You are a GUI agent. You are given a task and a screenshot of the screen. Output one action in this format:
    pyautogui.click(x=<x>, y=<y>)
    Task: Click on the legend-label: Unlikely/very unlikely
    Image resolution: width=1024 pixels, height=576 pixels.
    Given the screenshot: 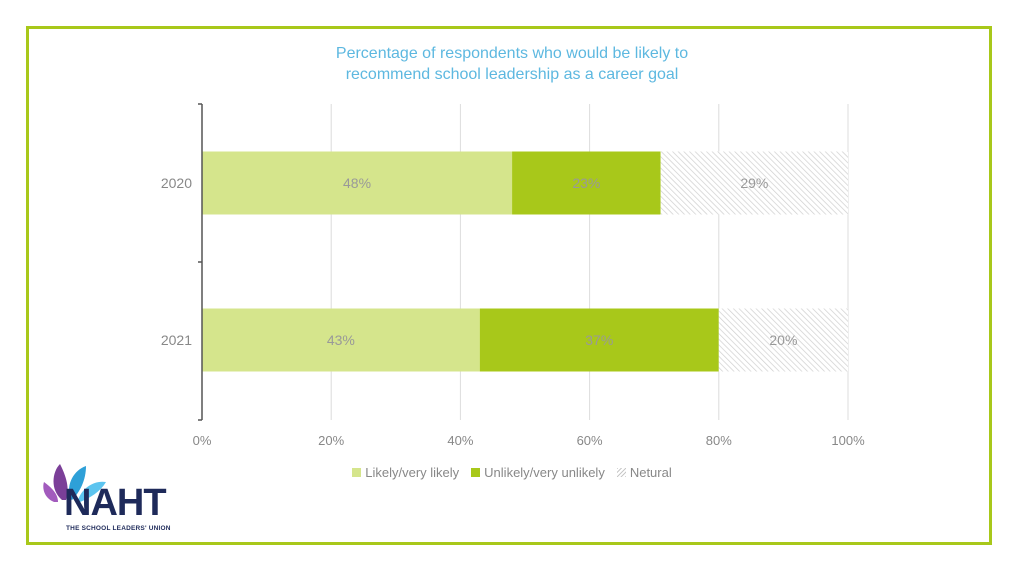 What is the action you would take?
    pyautogui.click(x=544, y=472)
    